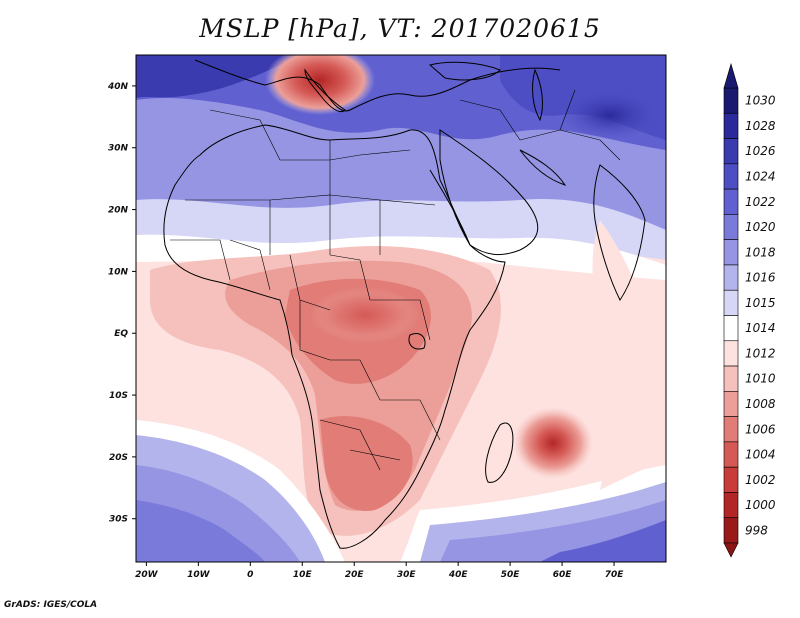  Describe the element at coordinates (118, 87) in the screenshot. I see `lat-label: 40N` at that location.